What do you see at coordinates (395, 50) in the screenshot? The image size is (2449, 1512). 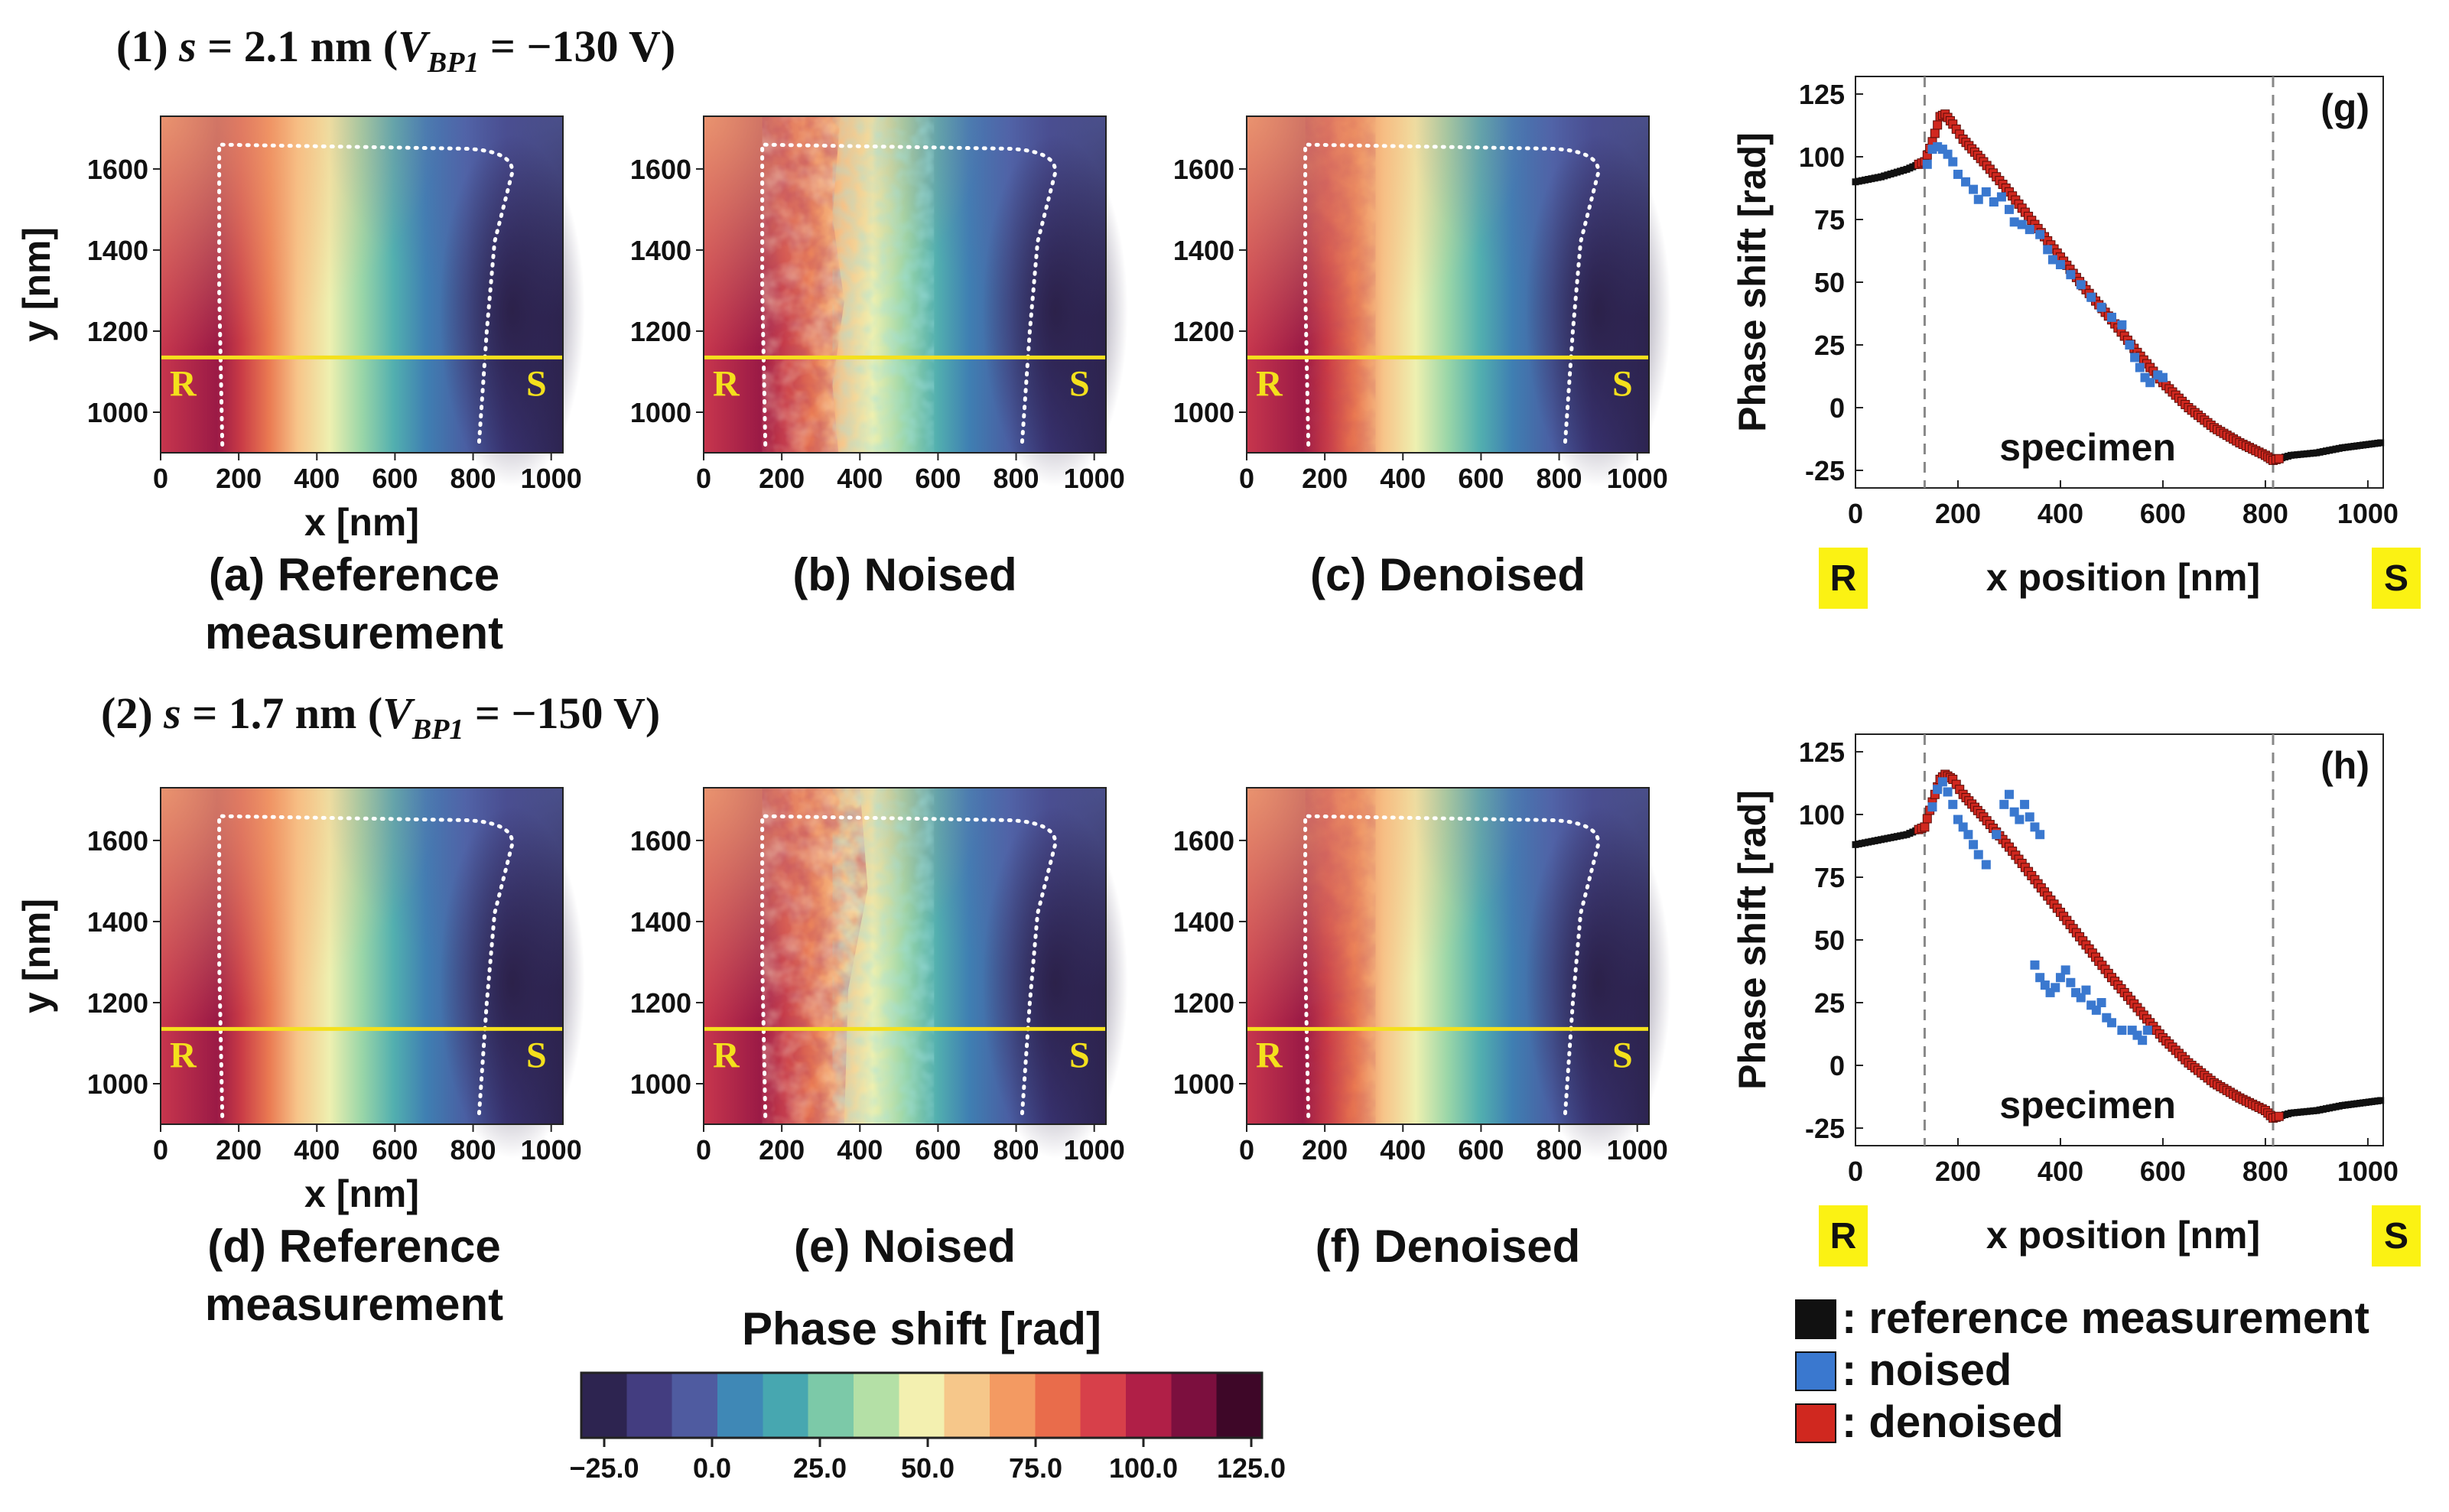 I see `row1-title: (1) s = 2.1 nm (VBP1 = −130 V)` at bounding box center [395, 50].